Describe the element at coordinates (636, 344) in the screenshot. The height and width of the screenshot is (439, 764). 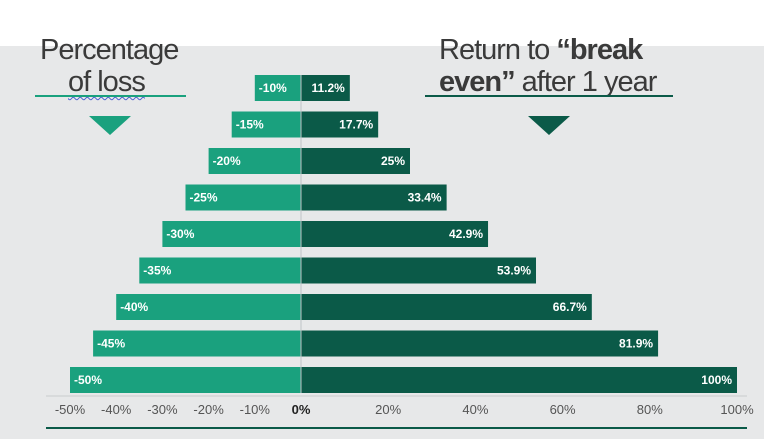
I see `return-bar-label: 81.9%` at that location.